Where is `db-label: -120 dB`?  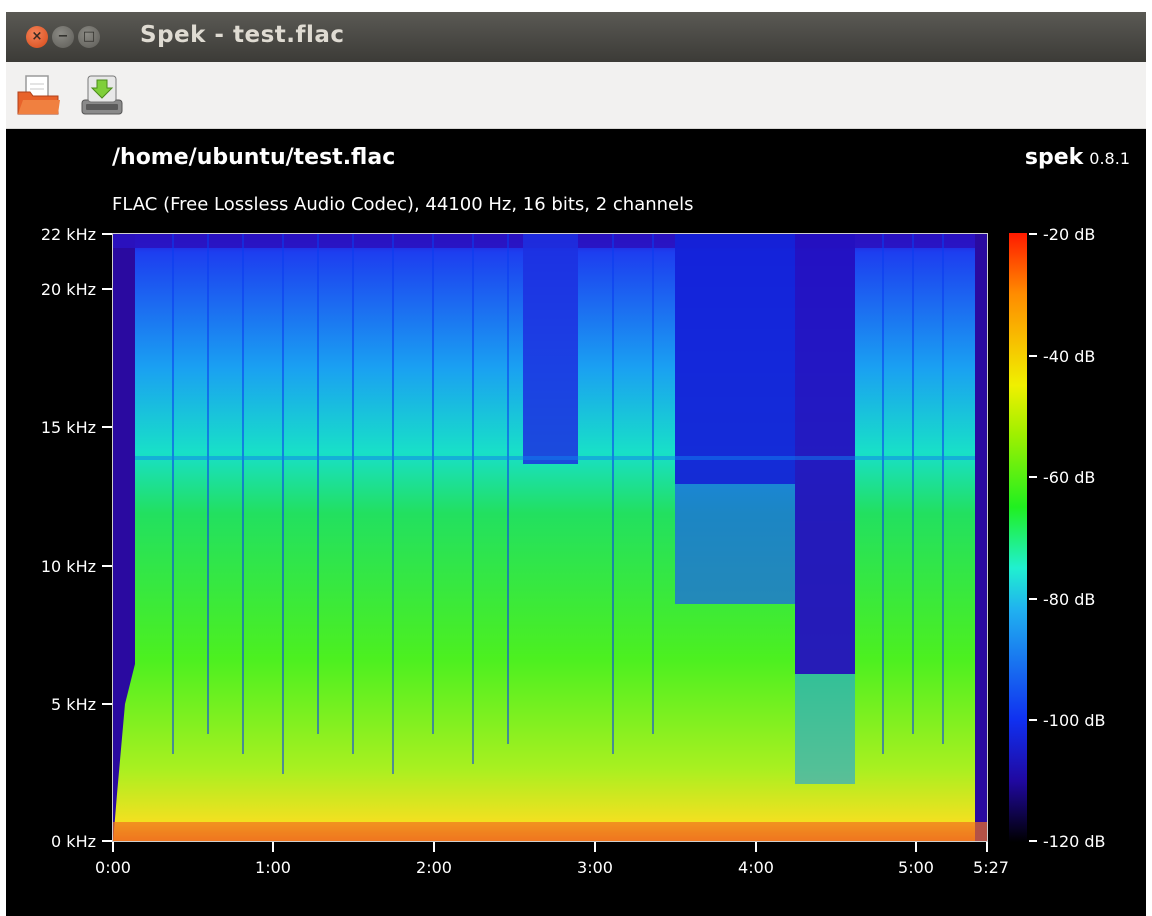 db-label: -120 dB is located at coordinates (1074, 841).